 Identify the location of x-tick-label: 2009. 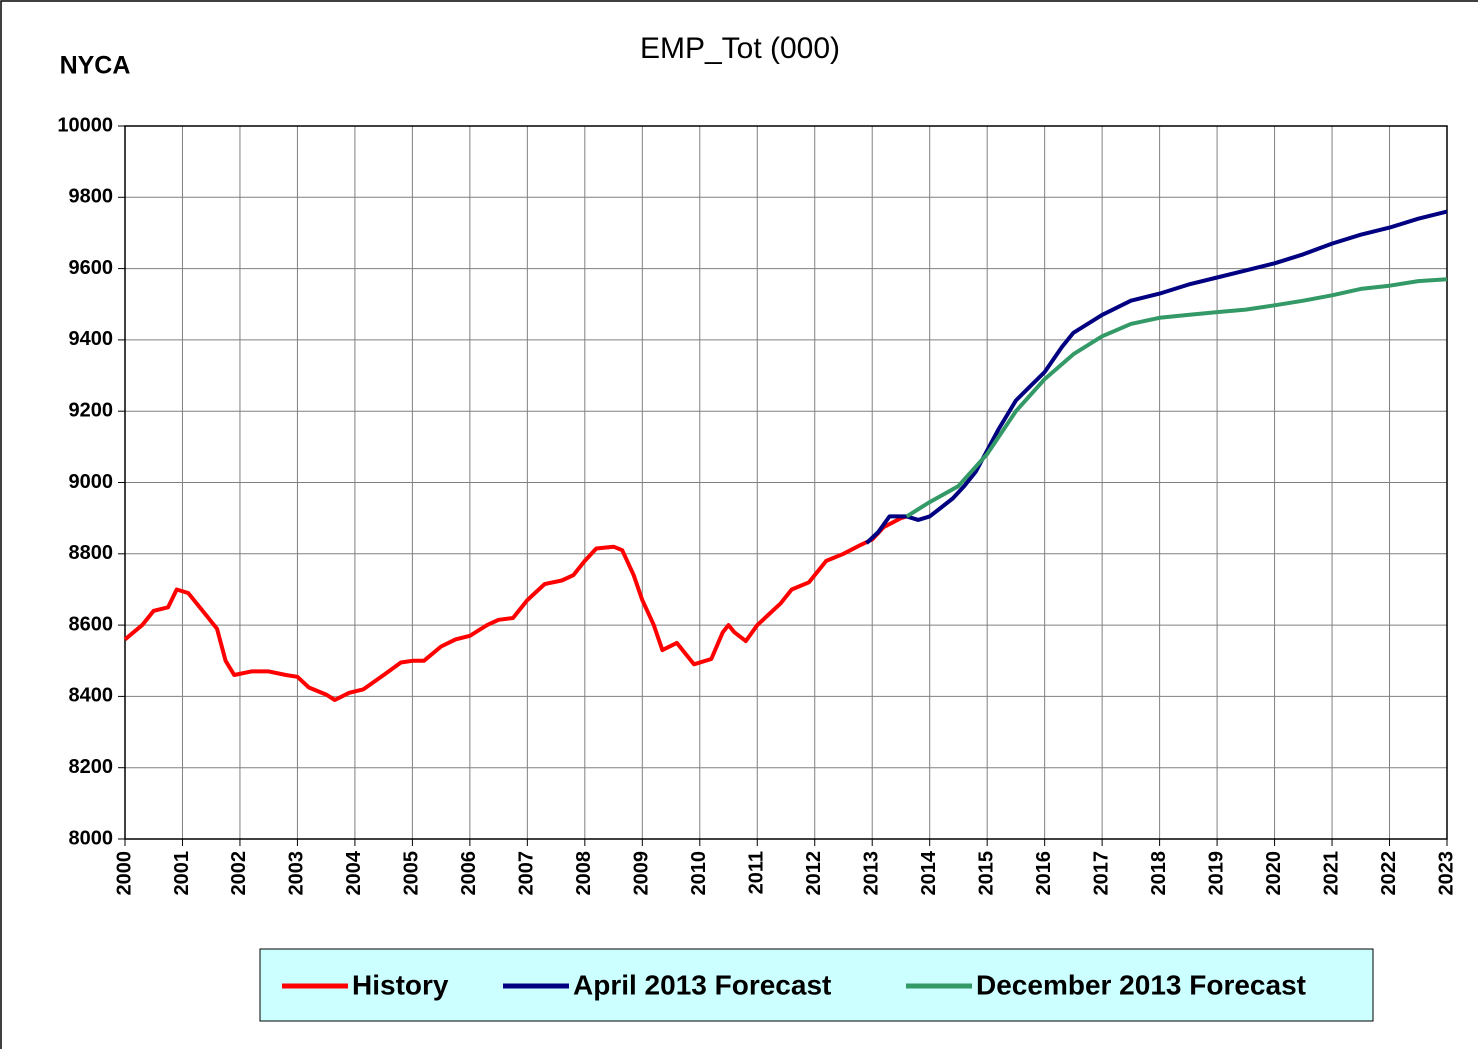
(642, 873).